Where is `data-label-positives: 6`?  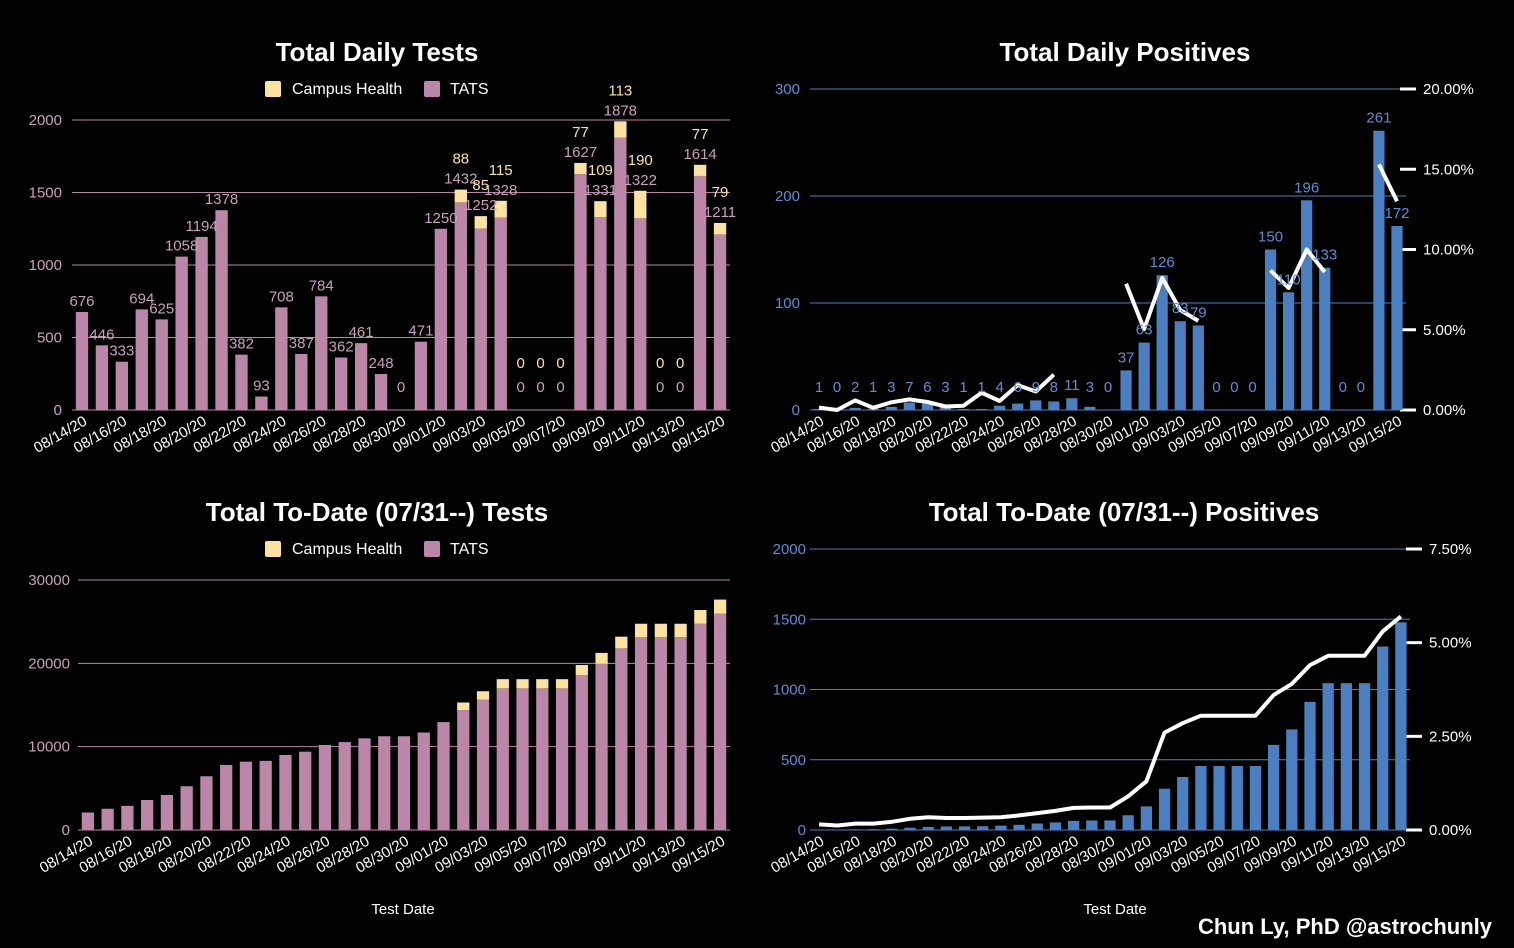 data-label-positives: 6 is located at coordinates (927, 387).